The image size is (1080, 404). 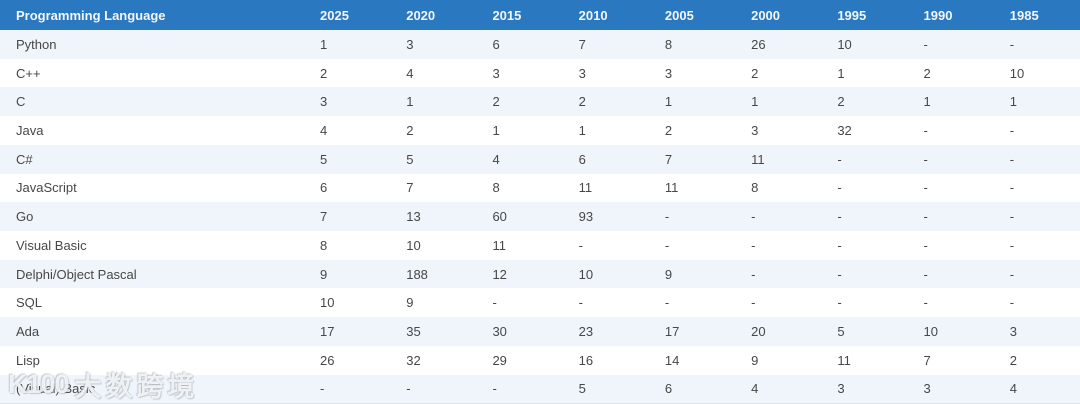 I want to click on table-row: Python 1 3 6 7 8 26 10 - -, so click(x=540, y=44).